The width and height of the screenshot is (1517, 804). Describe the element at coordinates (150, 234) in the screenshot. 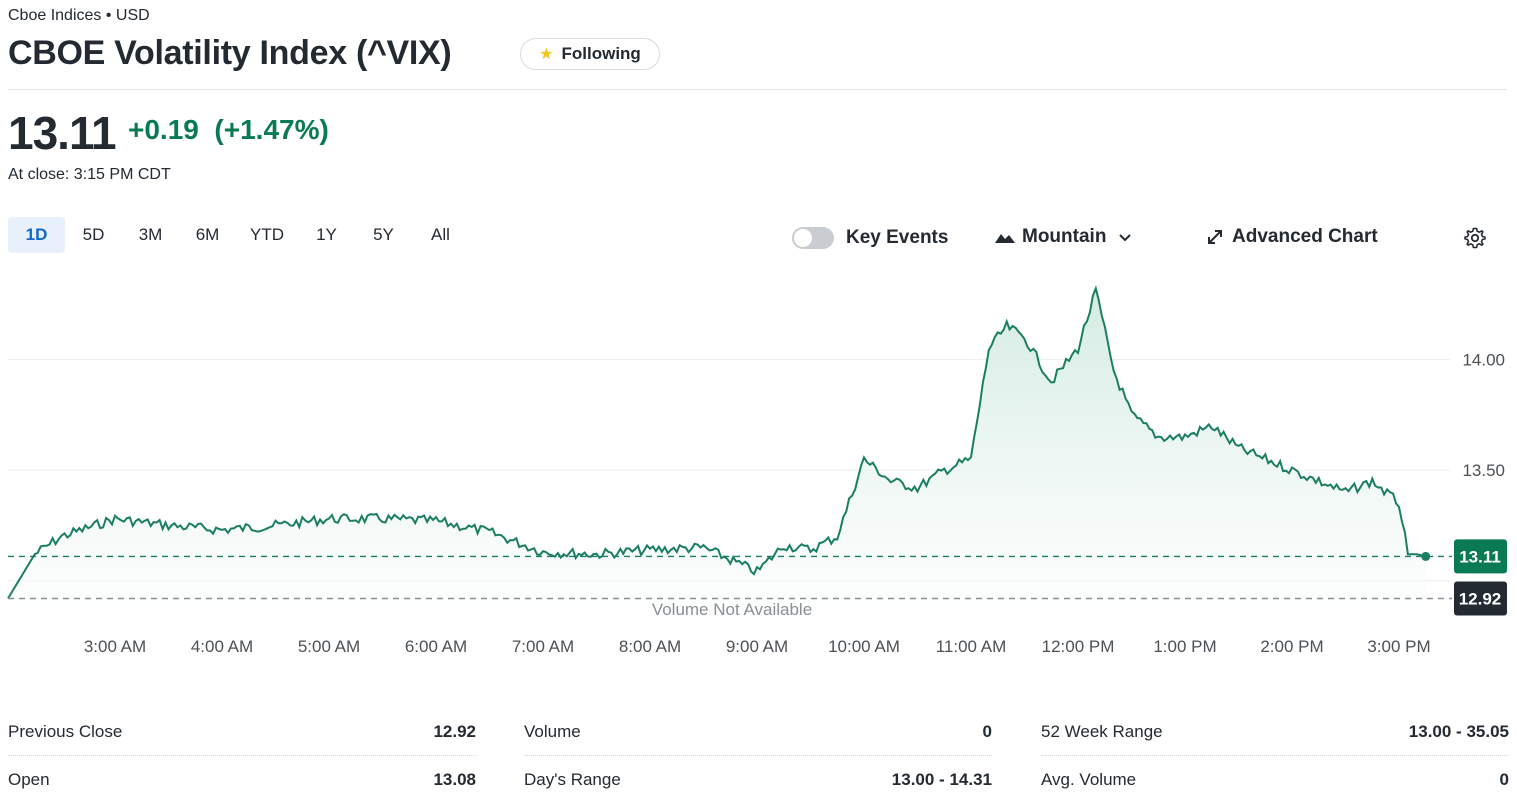

I see `range-tab-3m: 3M` at that location.